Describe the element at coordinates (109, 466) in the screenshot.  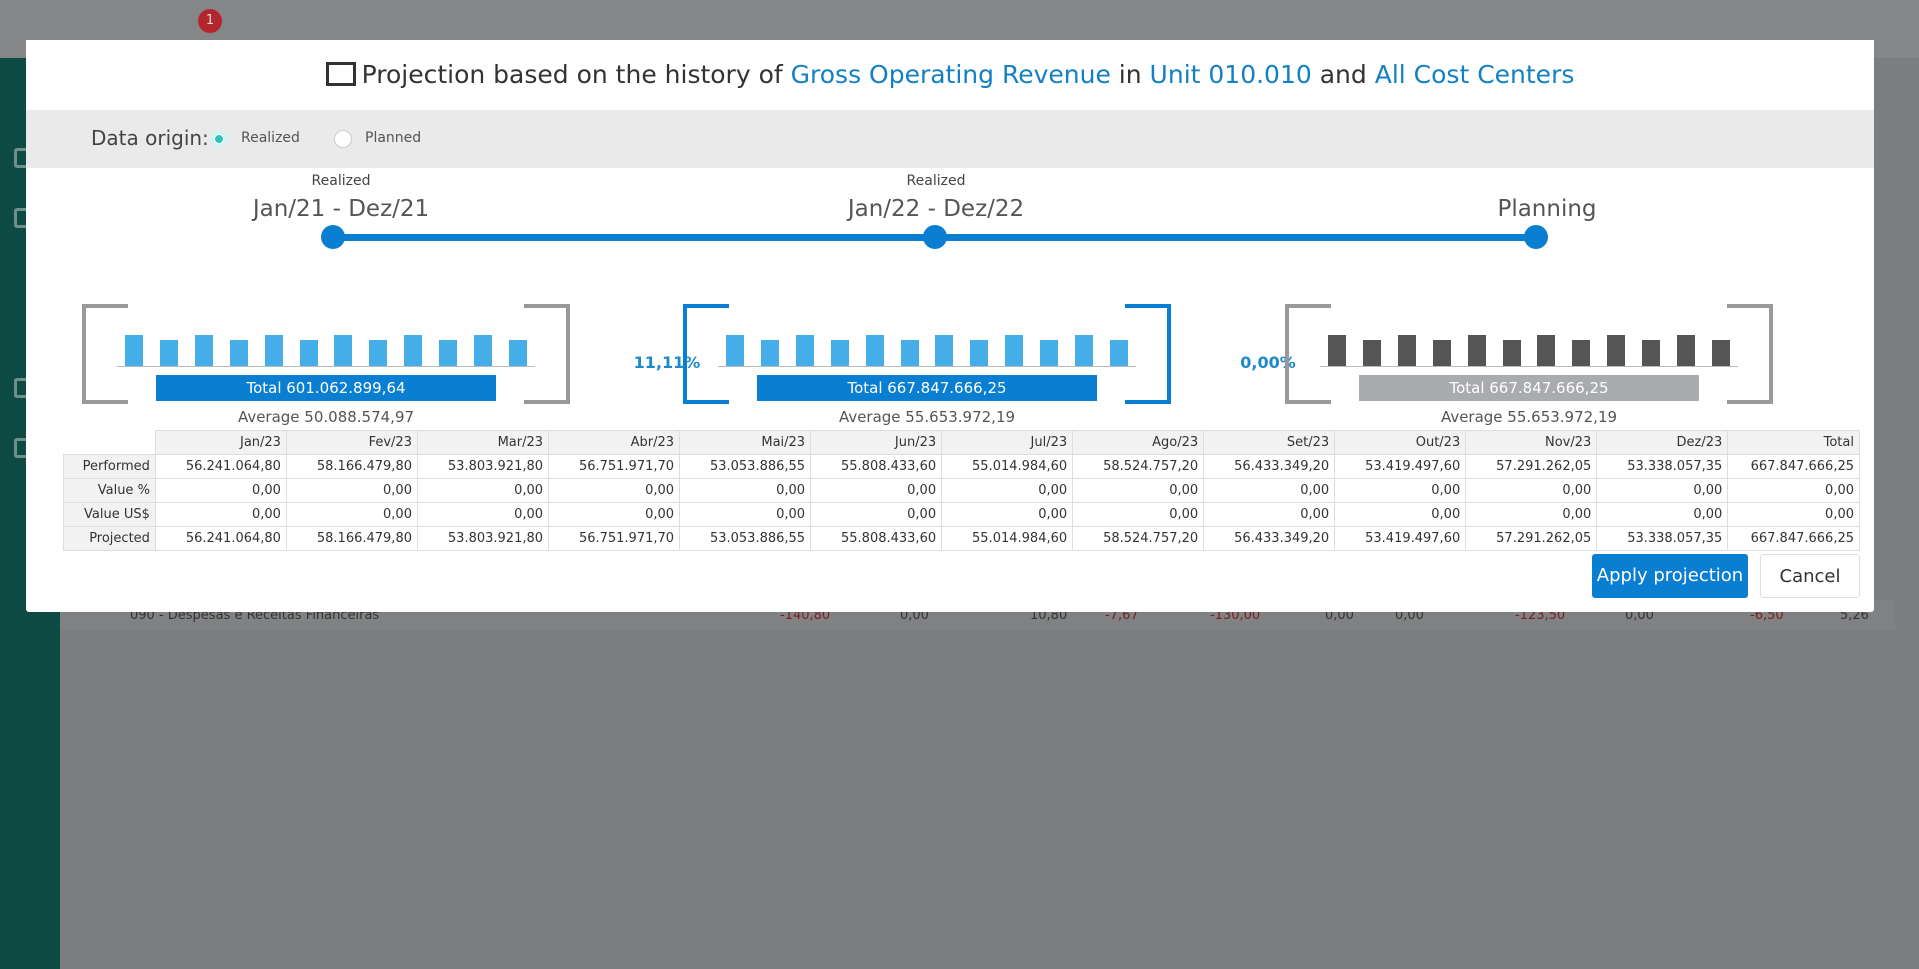
I see `row-label: Performed` at that location.